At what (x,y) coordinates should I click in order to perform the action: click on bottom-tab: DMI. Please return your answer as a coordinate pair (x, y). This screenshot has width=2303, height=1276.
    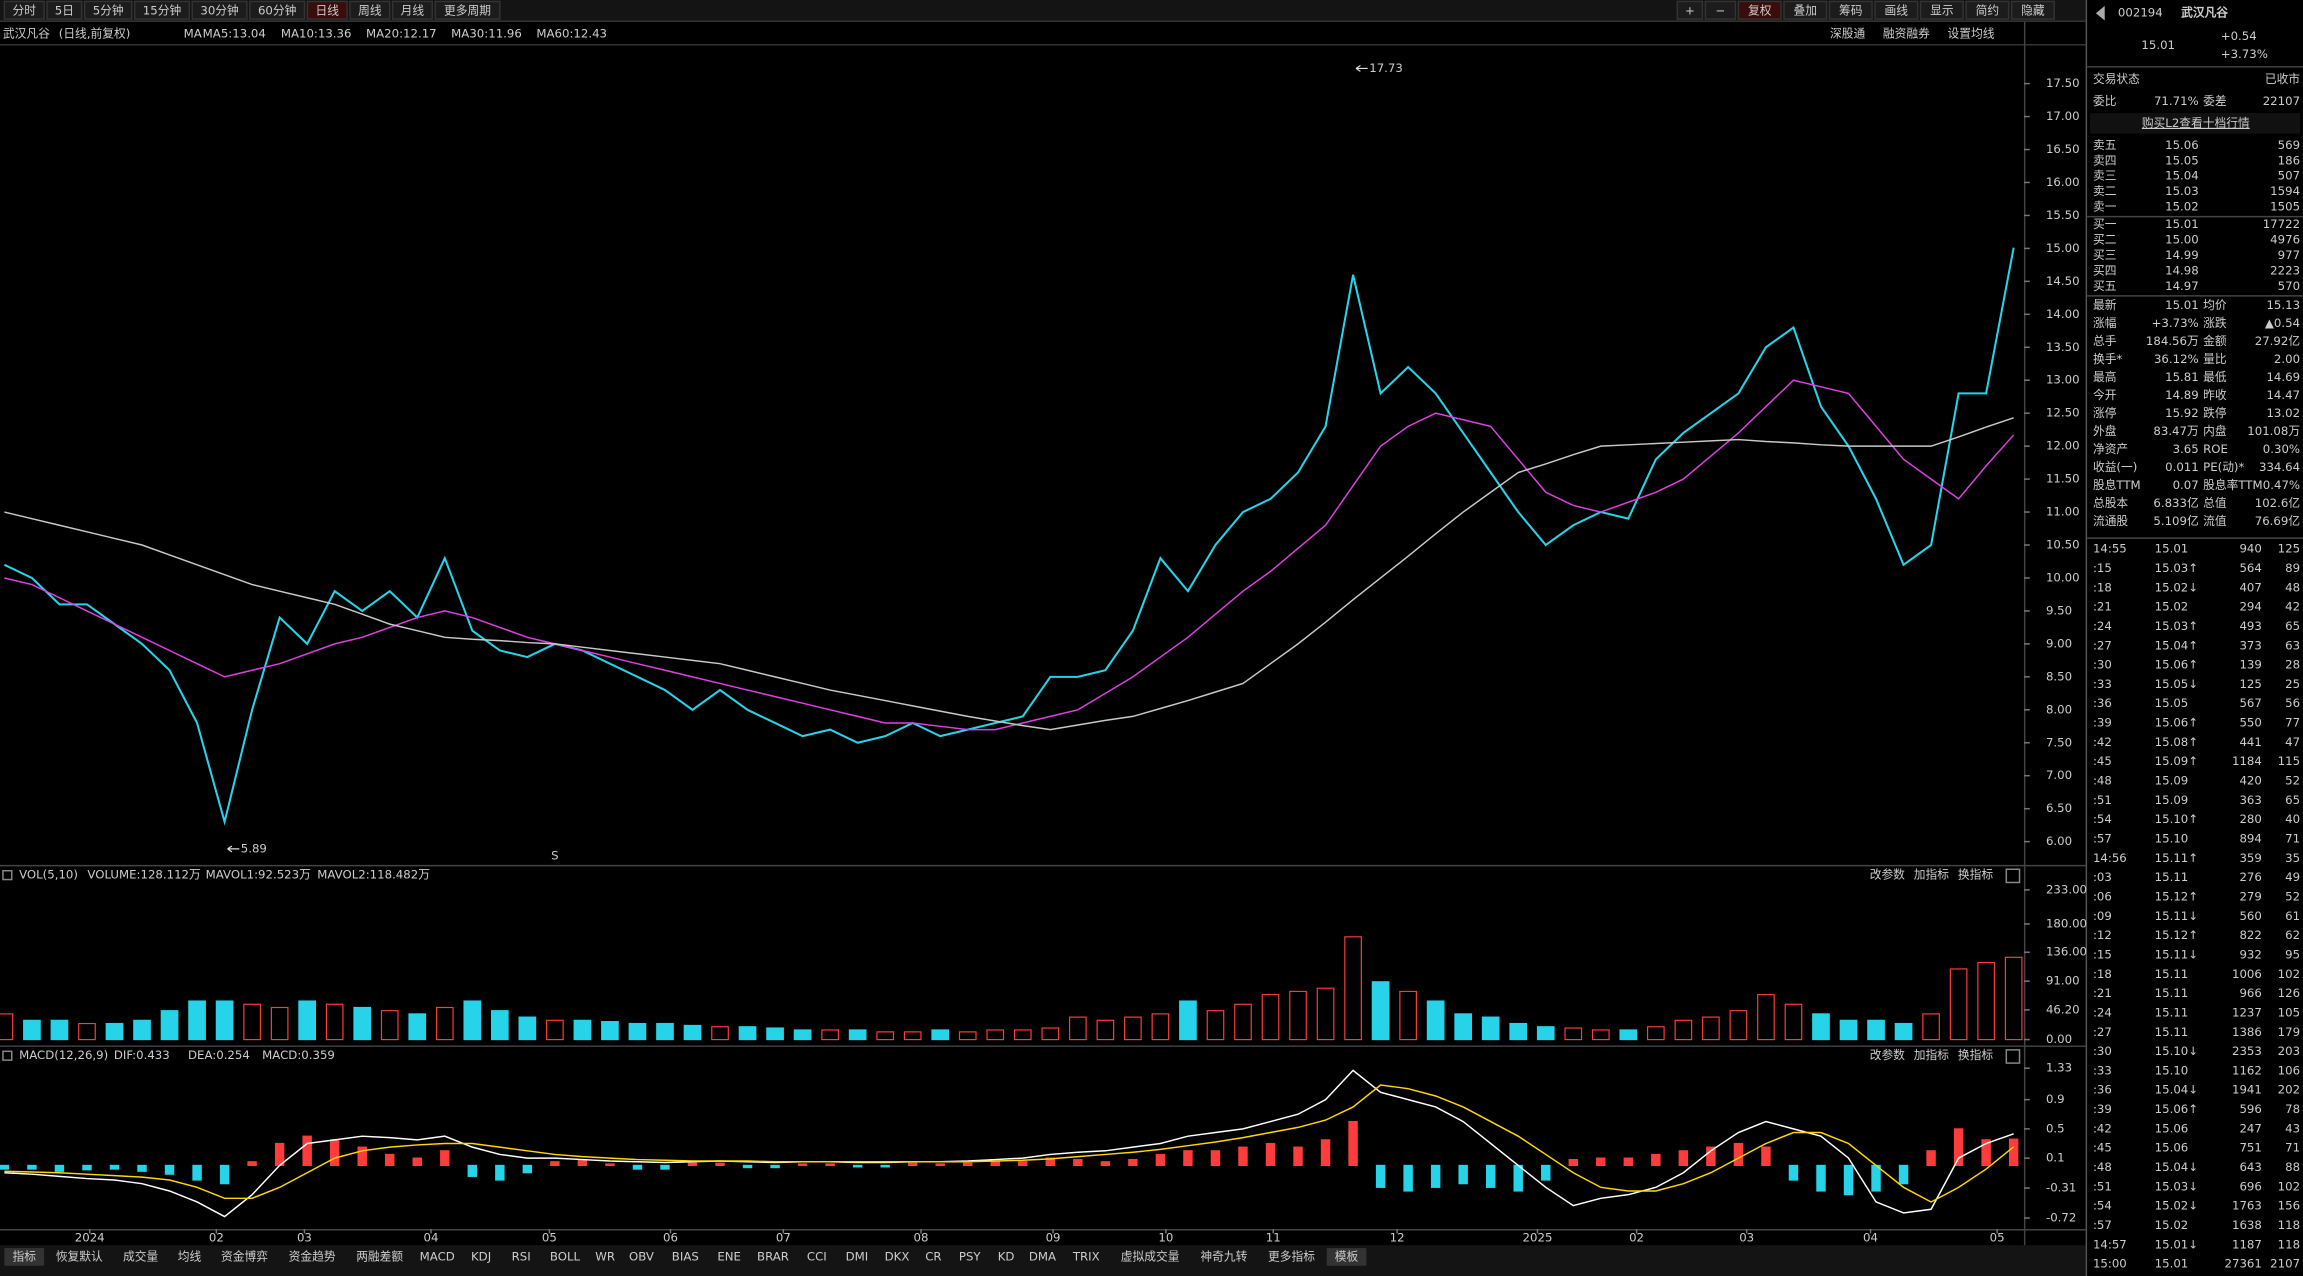
    Looking at the image, I should click on (857, 1256).